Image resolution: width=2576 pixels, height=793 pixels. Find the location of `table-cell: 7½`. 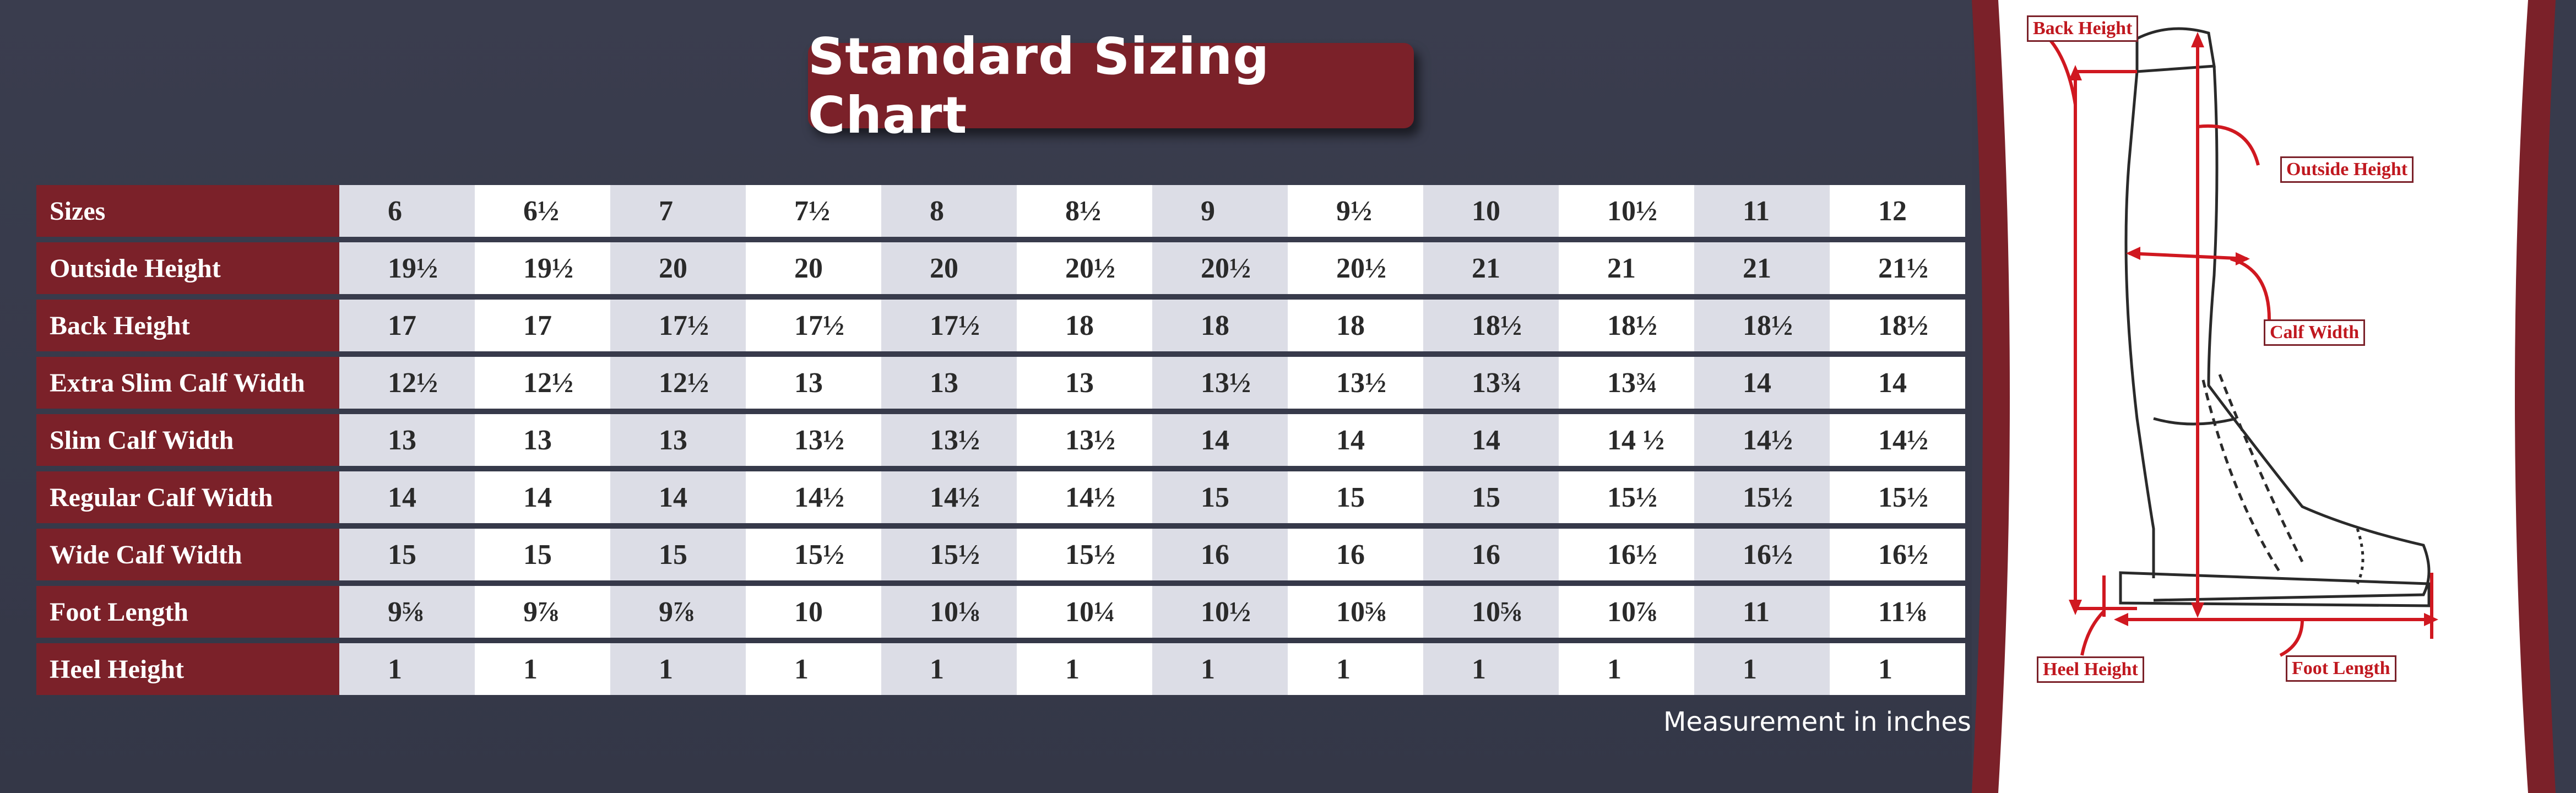

table-cell: 7½ is located at coordinates (813, 211).